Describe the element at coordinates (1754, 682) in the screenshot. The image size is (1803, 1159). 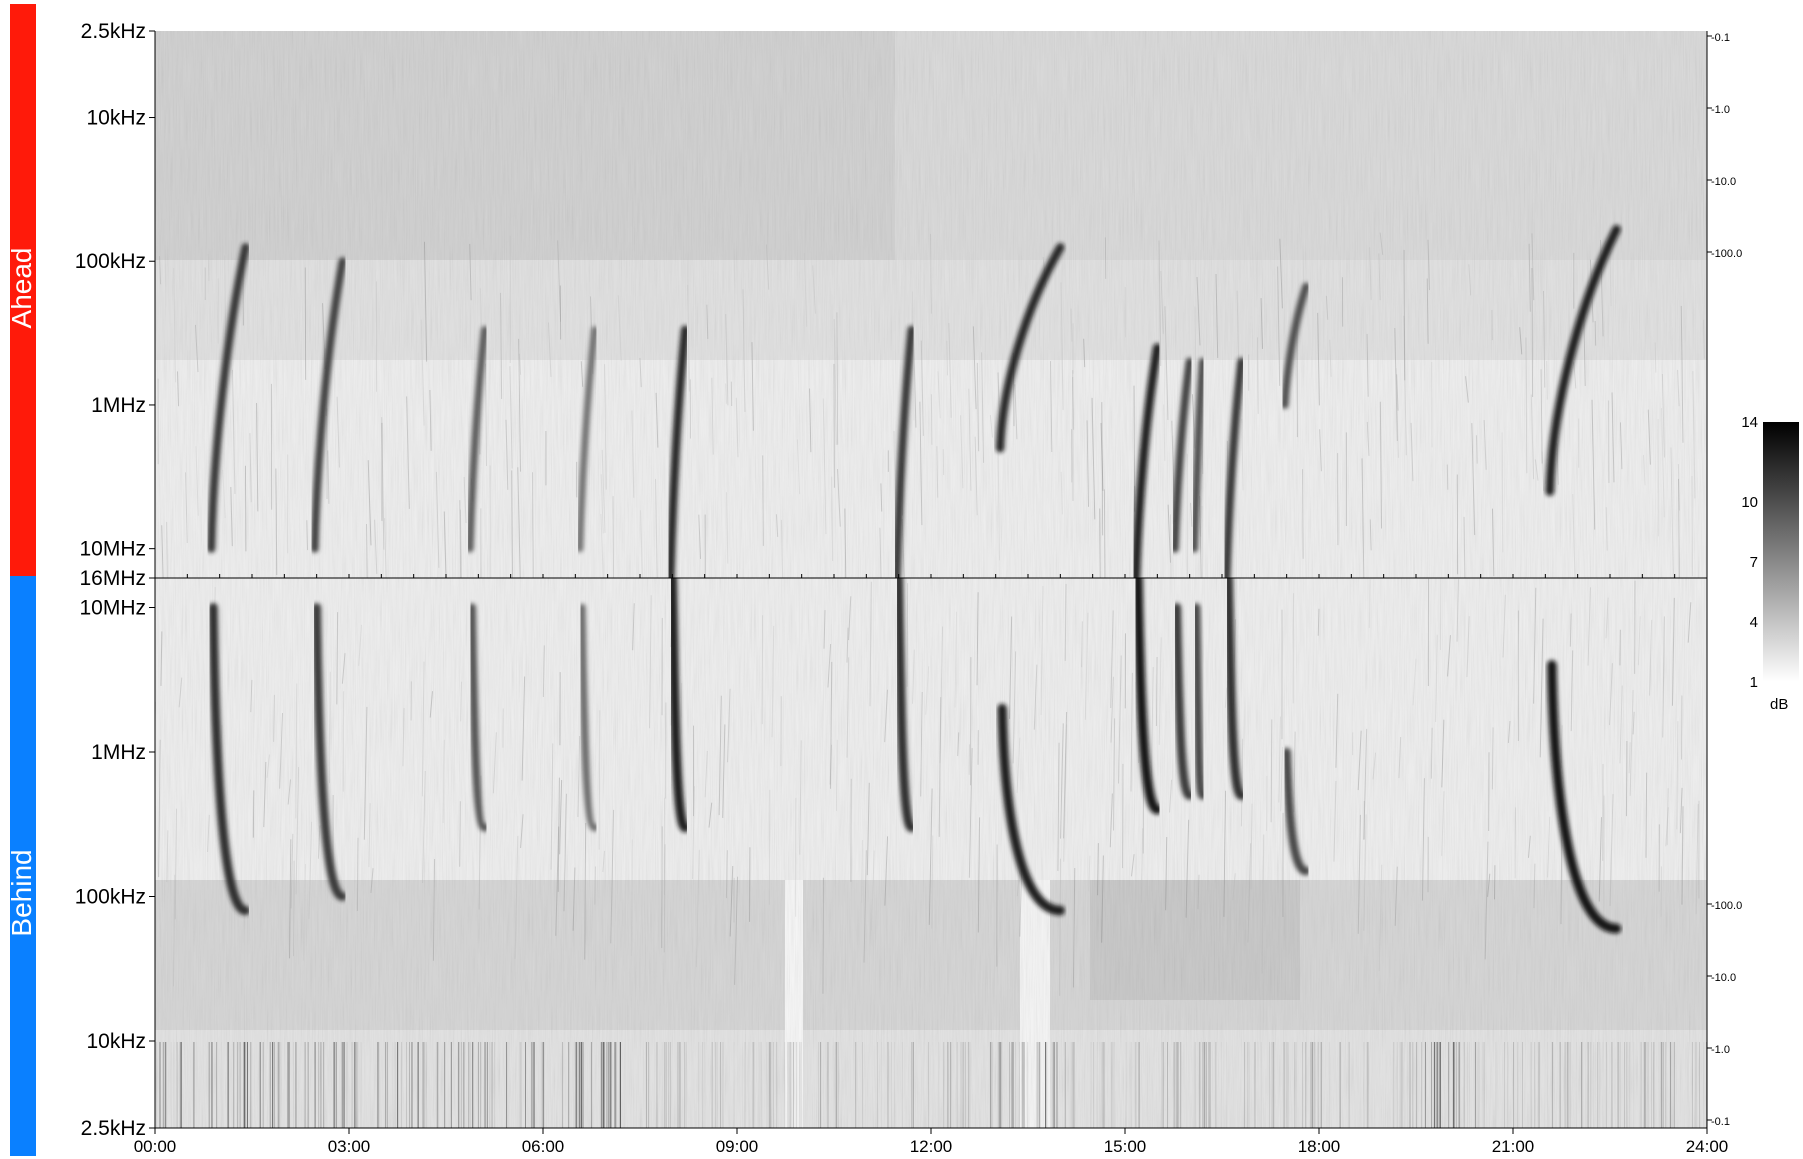
I see `colorbar-tick-label: 1` at that location.